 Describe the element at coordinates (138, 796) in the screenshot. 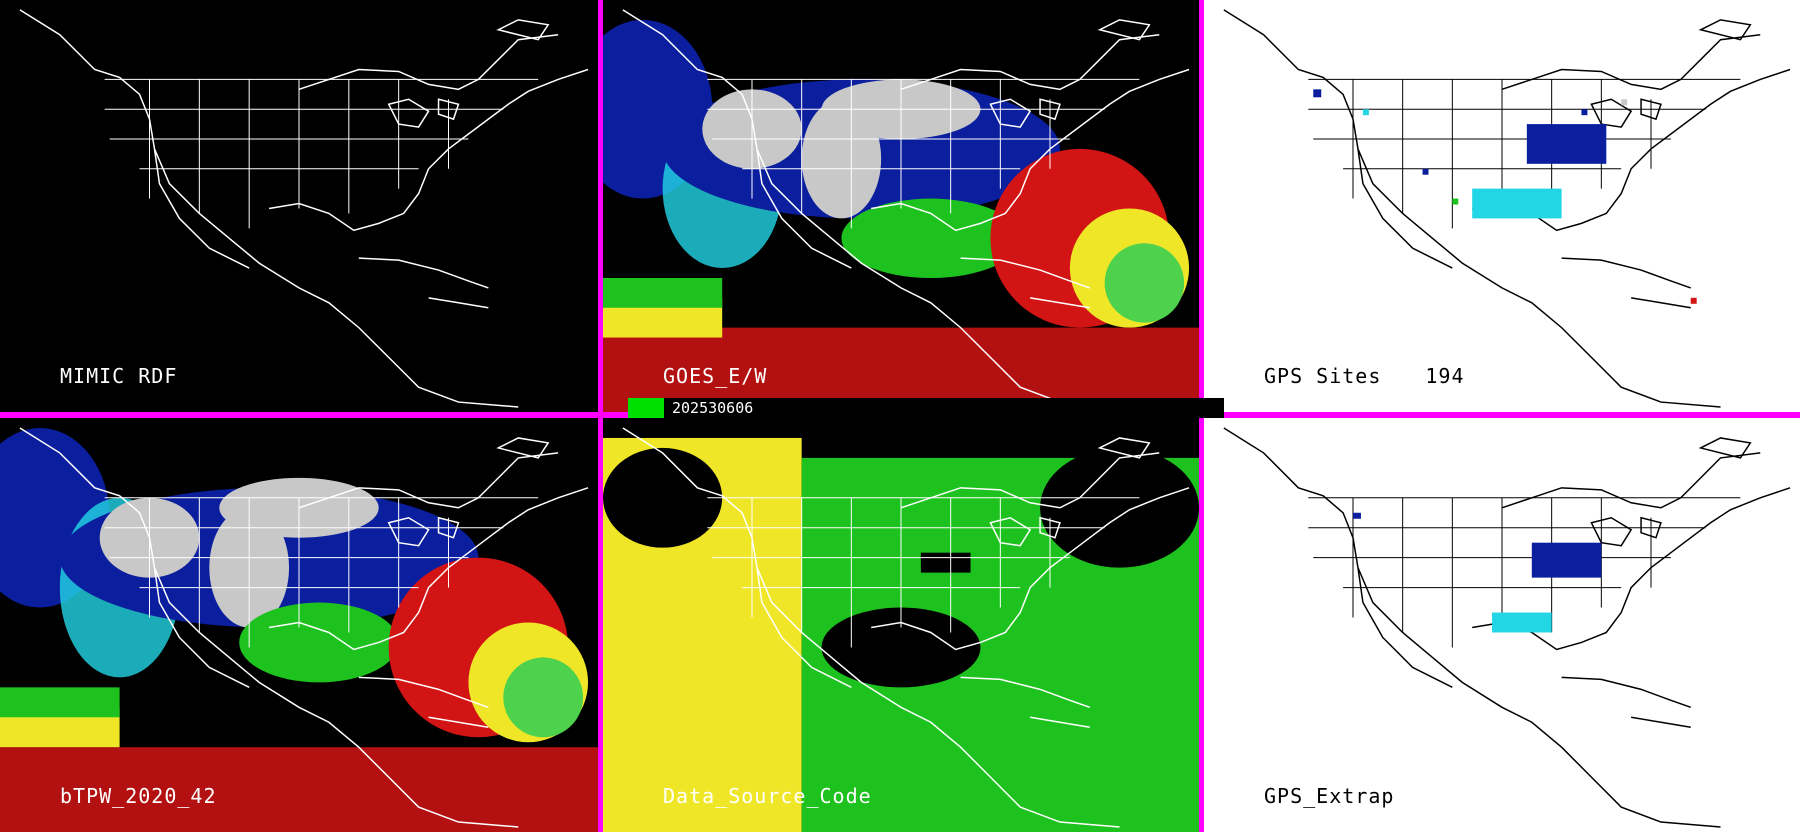

I see `panel-label: bTPW_2020_42` at that location.